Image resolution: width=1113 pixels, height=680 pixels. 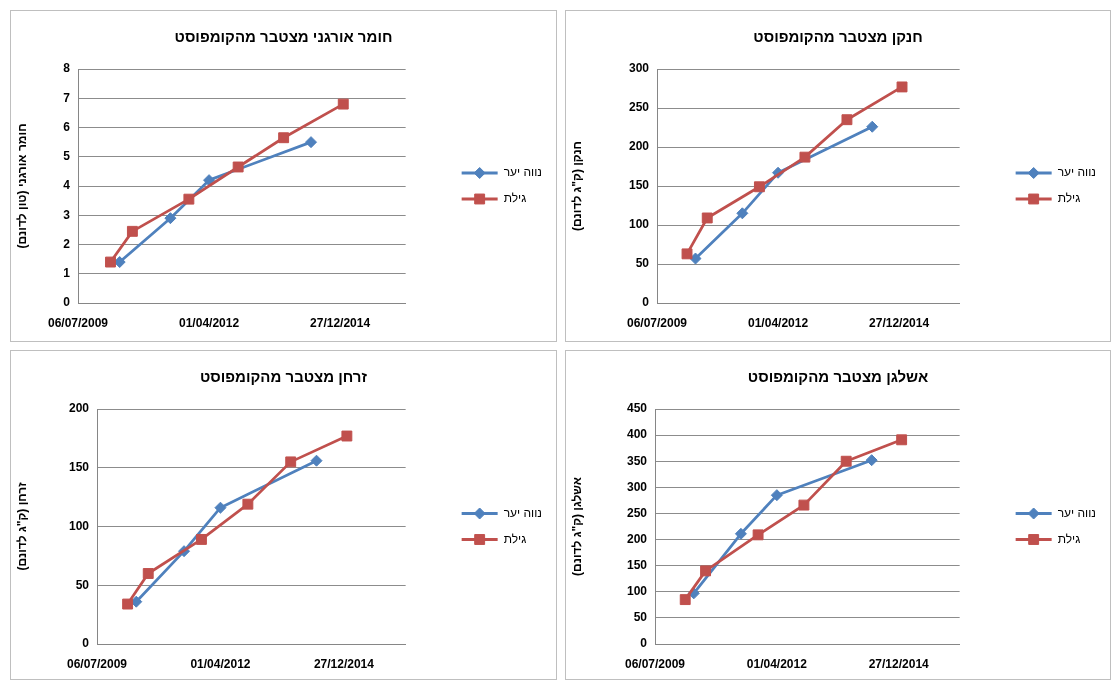 What do you see at coordinates (576, 186) in the screenshot?
I see `y-axis-title: חנקן (ק"ג לדונם)` at bounding box center [576, 186].